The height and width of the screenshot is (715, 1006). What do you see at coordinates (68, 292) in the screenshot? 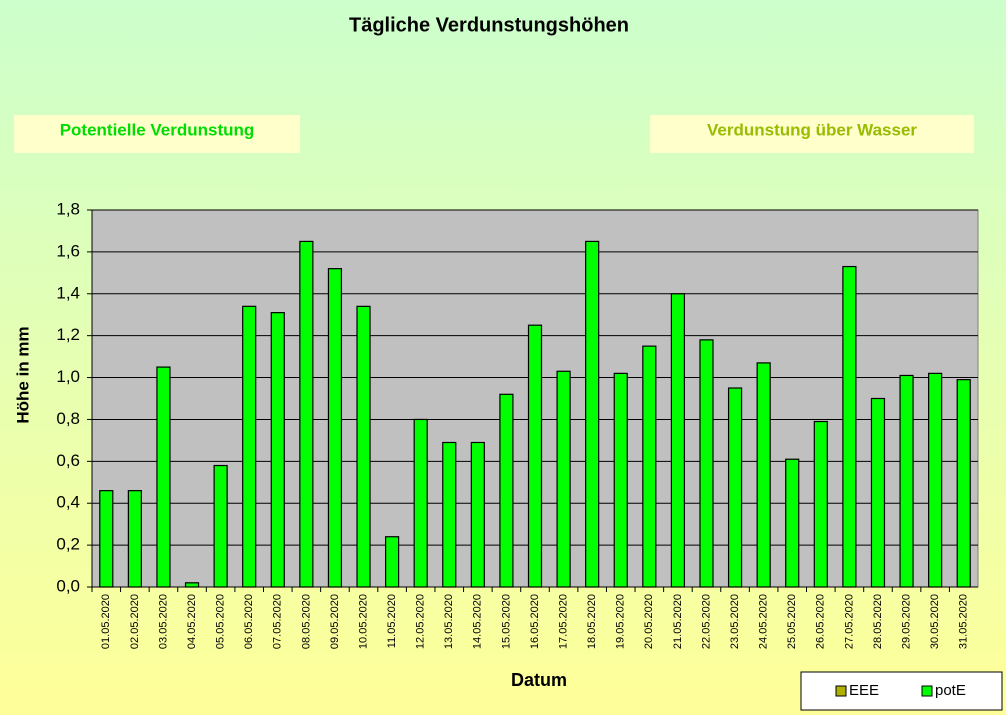
I see `y-tick-label: 1,4` at bounding box center [68, 292].